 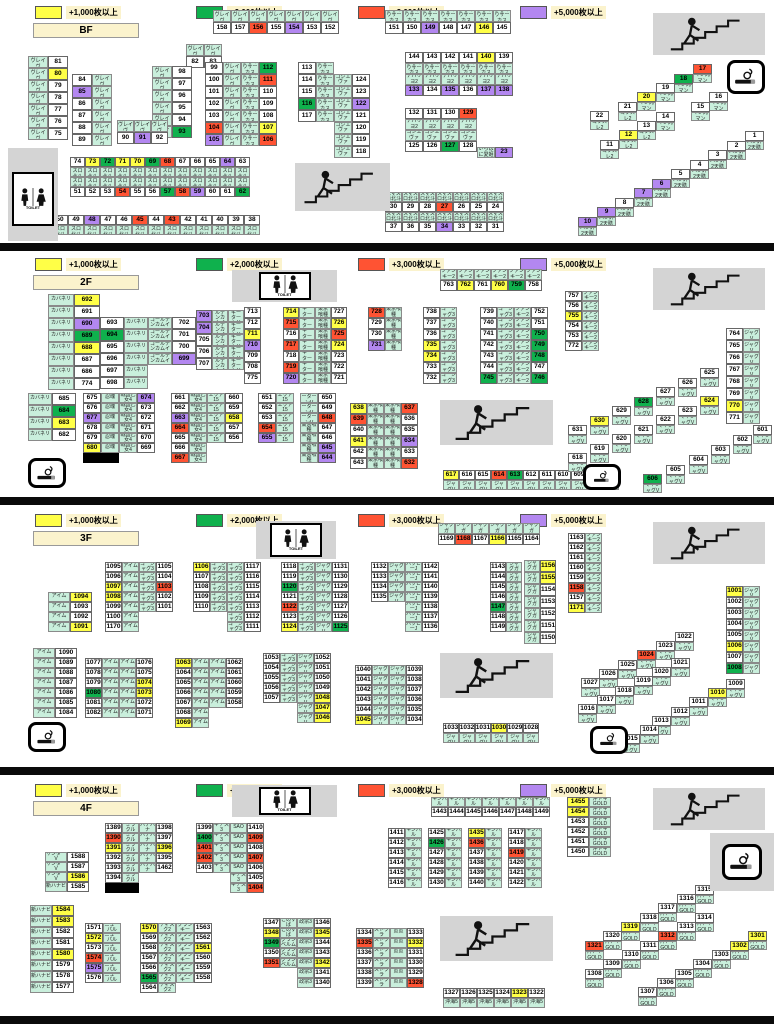 What do you see at coordinates (271, 943) in the screenshot?
I see `machine-cell: 1349` at bounding box center [271, 943].